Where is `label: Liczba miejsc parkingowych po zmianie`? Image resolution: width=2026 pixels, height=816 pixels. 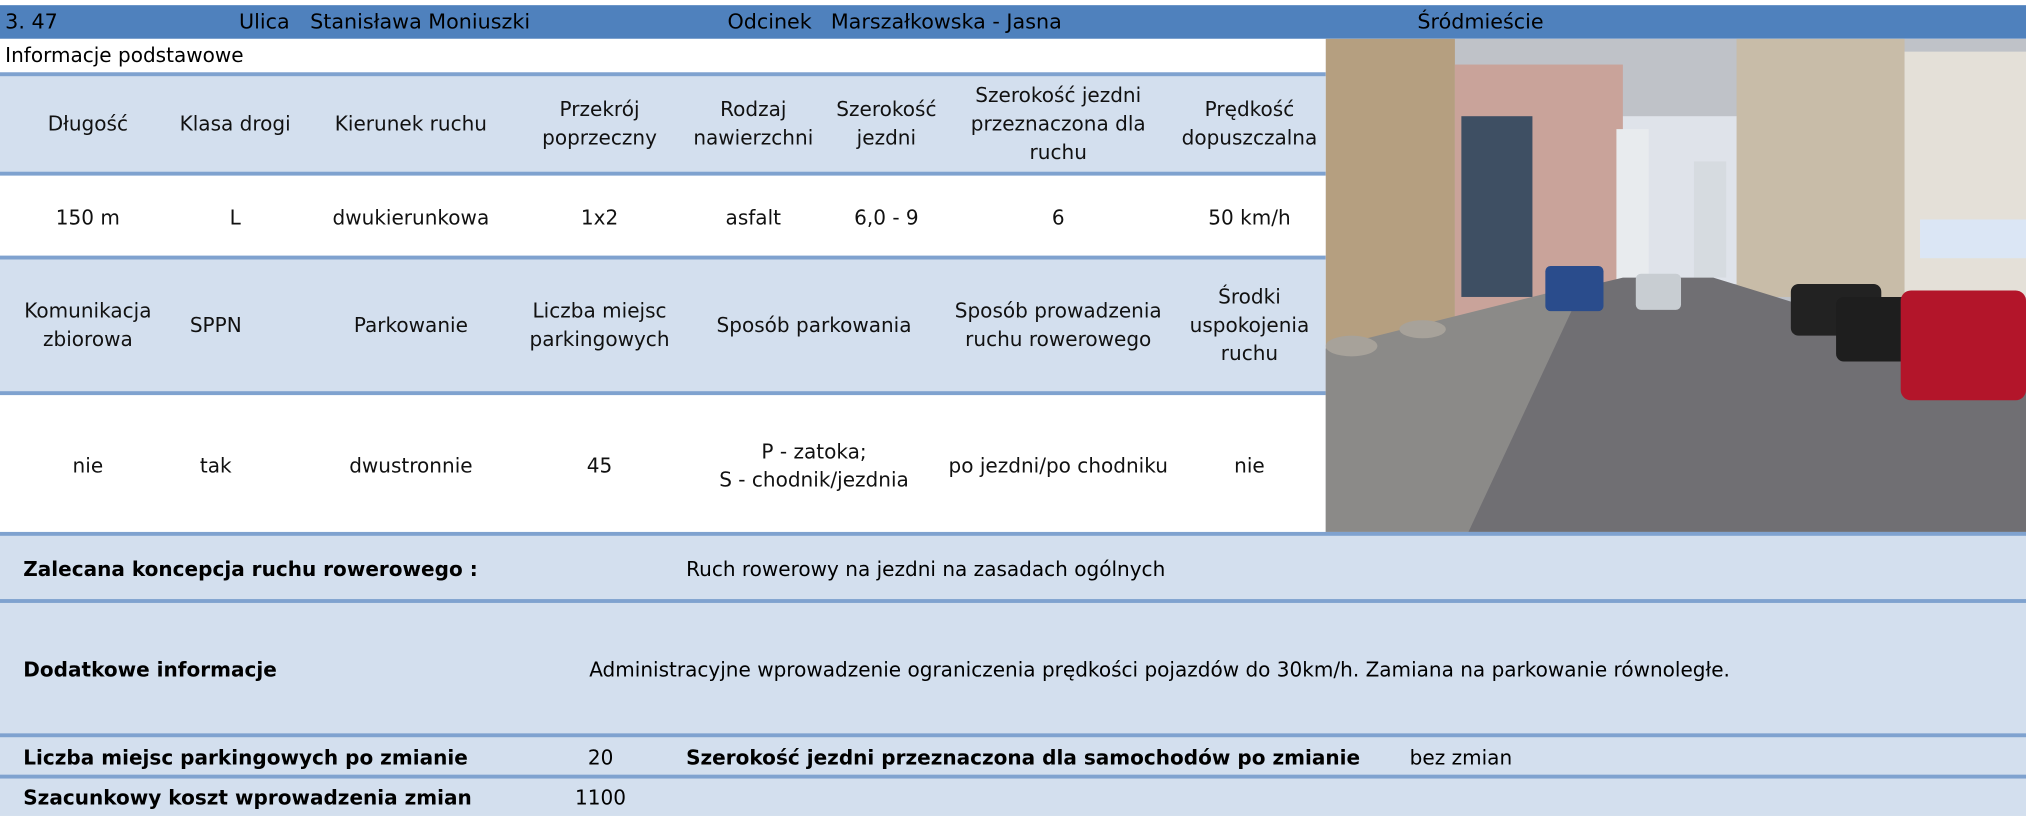 label: Liczba miejsc parkingowych po zmianie is located at coordinates (245, 757).